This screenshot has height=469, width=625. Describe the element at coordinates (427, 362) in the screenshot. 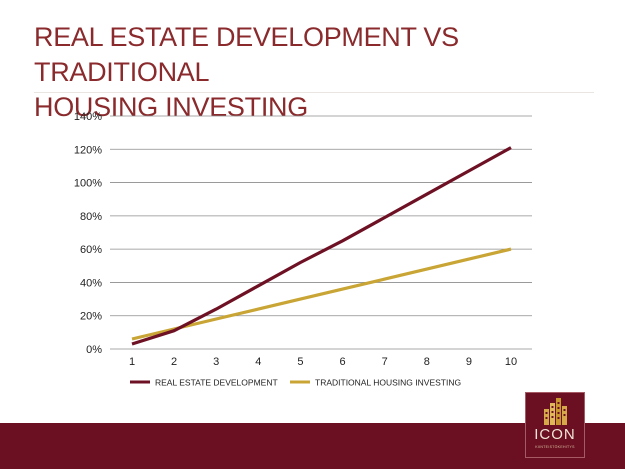

I see `x-tick-label: 8` at that location.